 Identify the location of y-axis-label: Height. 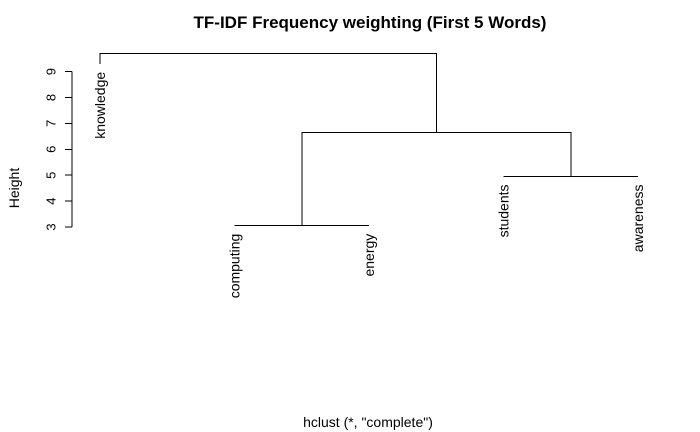
(14, 188).